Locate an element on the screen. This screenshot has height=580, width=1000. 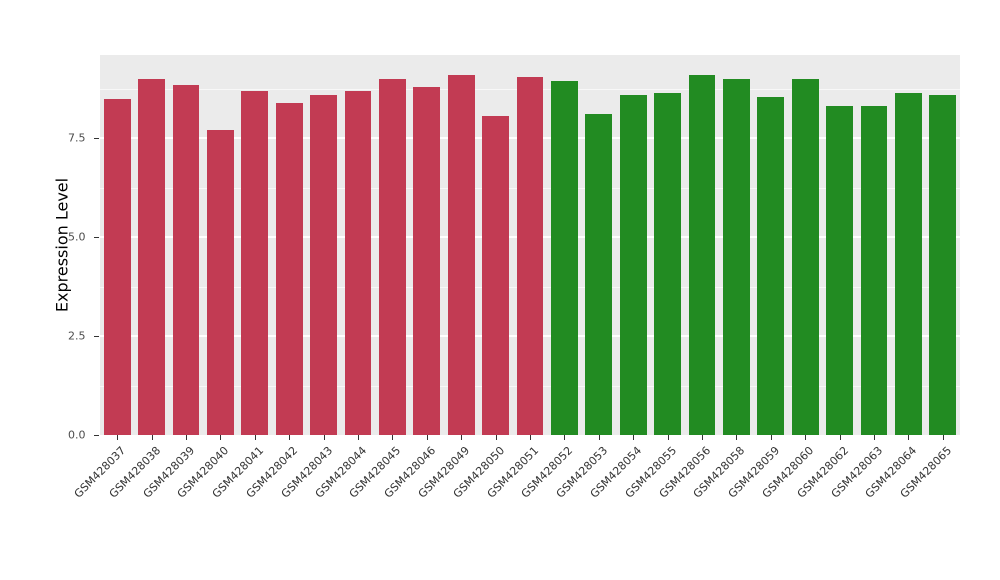
bar-GSM428063 is located at coordinates (874, 270).